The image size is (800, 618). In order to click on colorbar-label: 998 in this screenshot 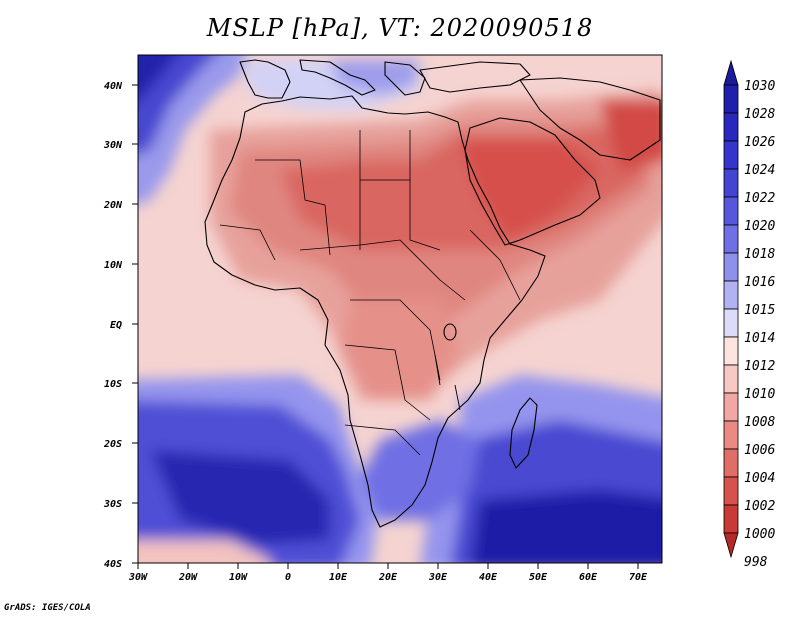, I will do `click(756, 562)`.